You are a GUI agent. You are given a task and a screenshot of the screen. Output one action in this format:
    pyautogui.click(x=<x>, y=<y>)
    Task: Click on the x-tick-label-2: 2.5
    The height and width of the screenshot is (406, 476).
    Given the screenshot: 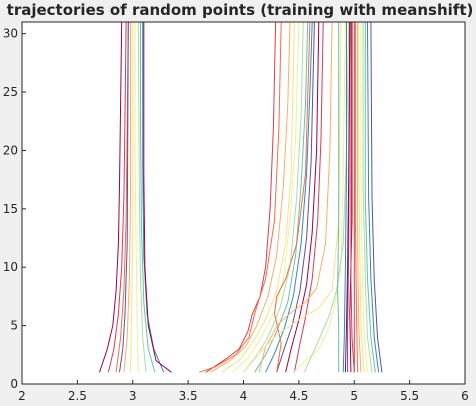 What is the action you would take?
    pyautogui.click(x=77, y=396)
    